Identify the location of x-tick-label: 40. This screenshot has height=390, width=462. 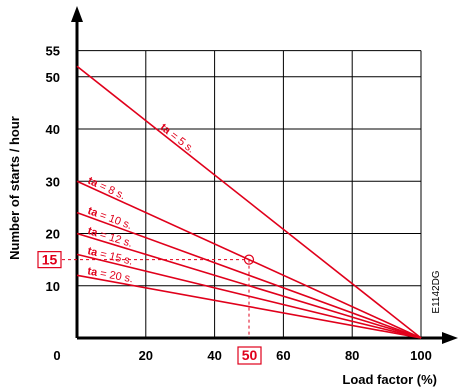
(214, 355).